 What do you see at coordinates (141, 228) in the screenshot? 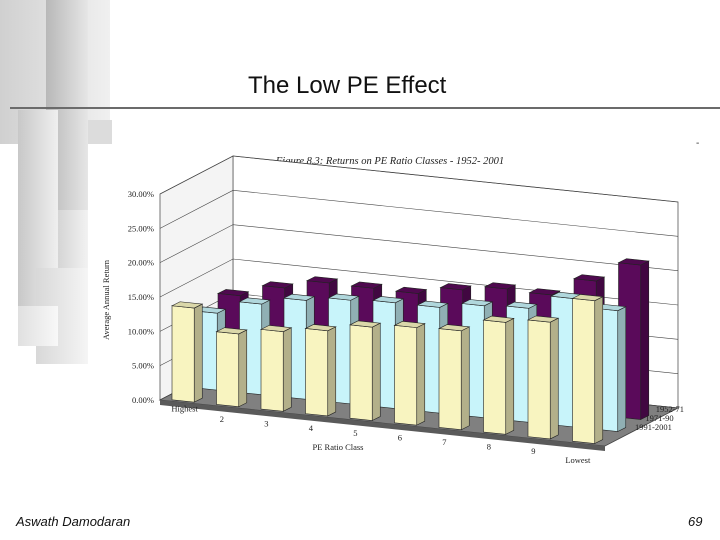
I see `y-tick-label: 25.00%` at bounding box center [141, 228].